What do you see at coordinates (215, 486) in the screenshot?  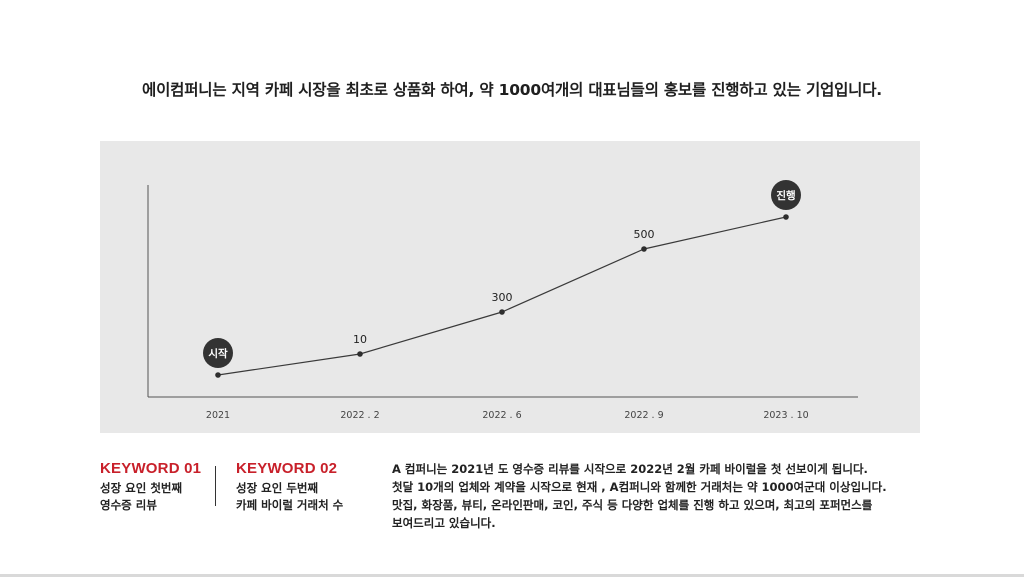 I see `keyword-divider` at bounding box center [215, 486].